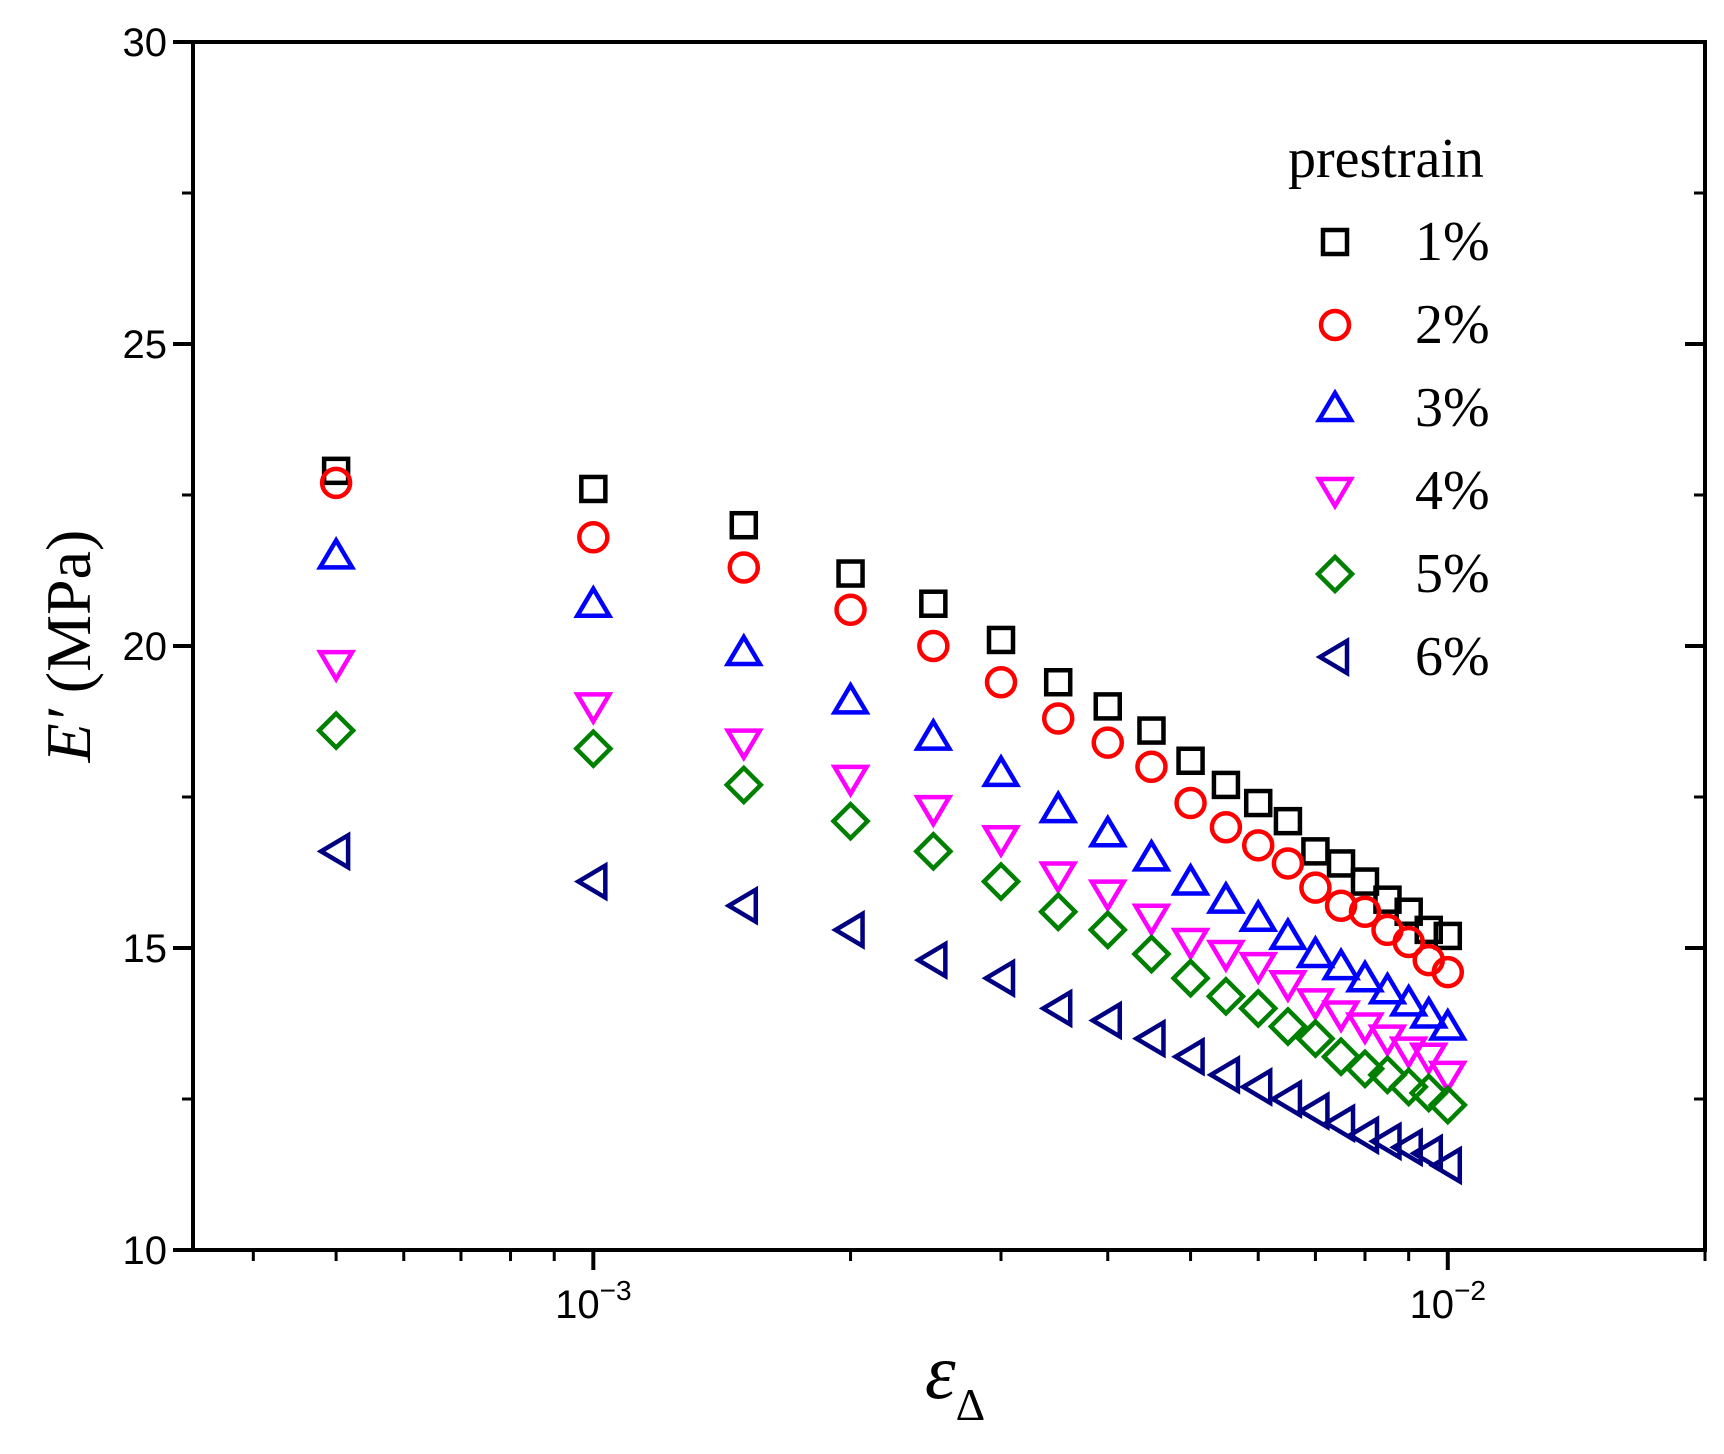 The height and width of the screenshot is (1454, 1724). Describe the element at coordinates (68, 701) in the screenshot. I see `y-axis-unit-spacer` at that location.